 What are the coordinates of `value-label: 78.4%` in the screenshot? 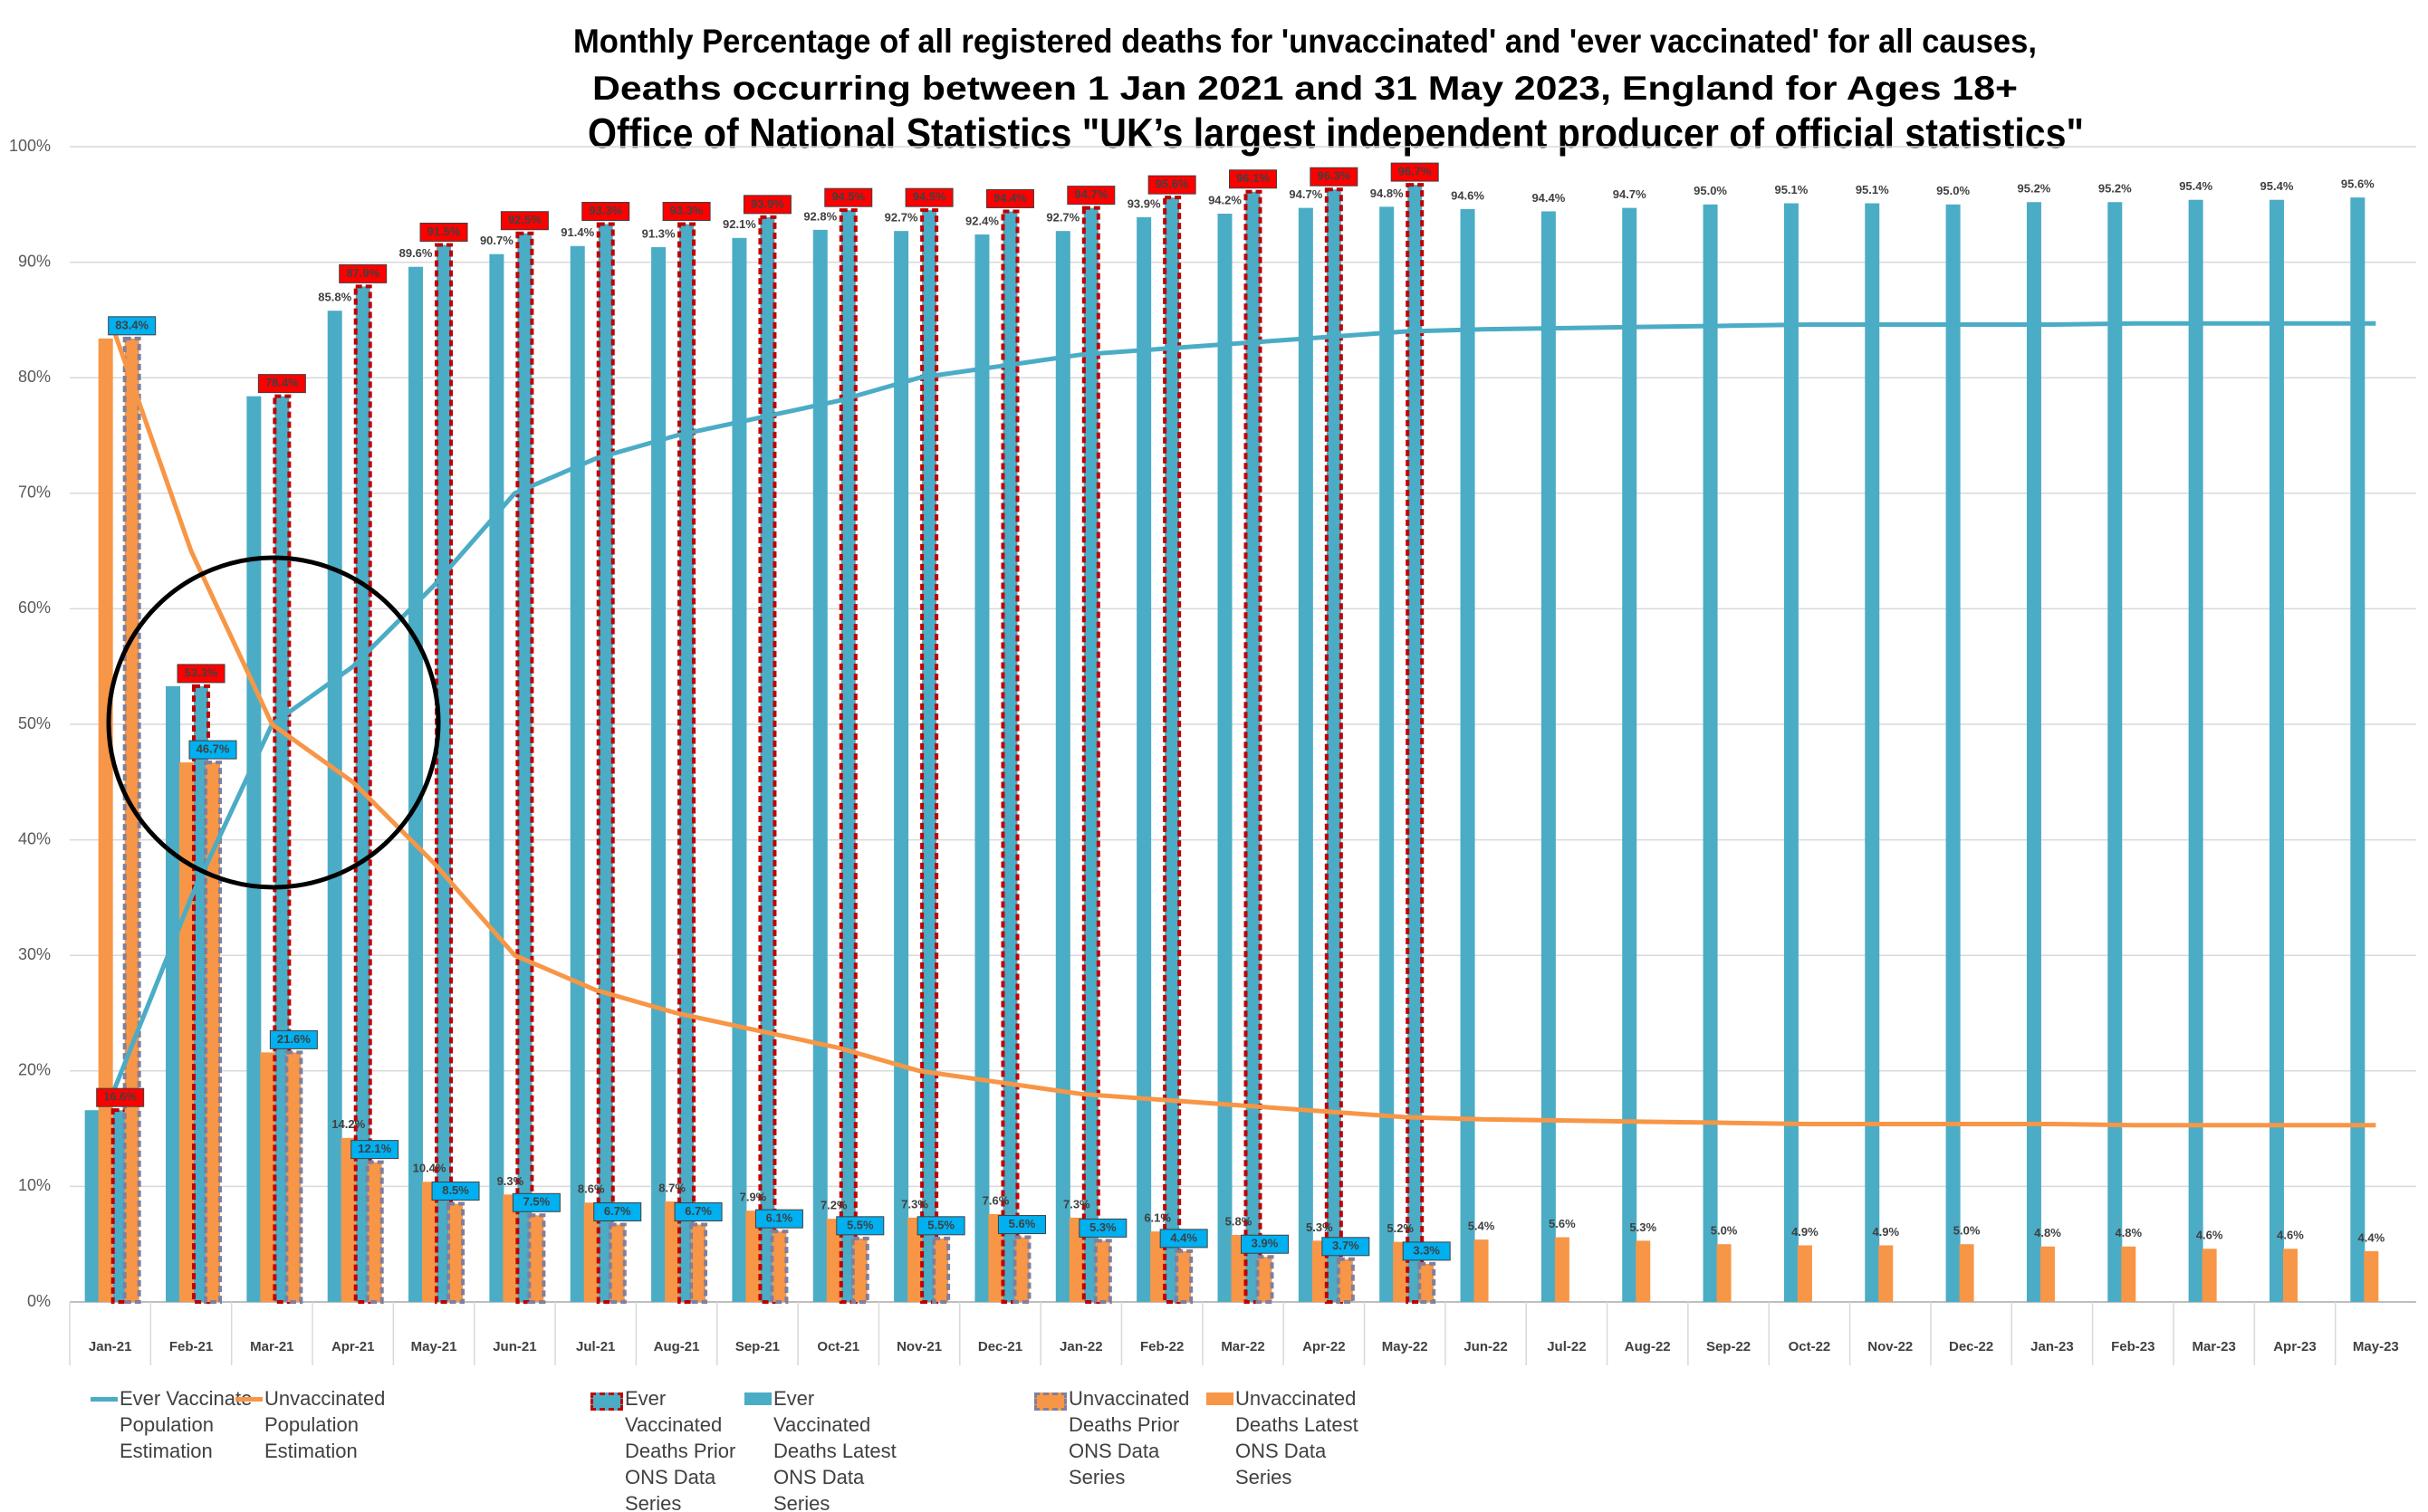 It's located at (282, 382).